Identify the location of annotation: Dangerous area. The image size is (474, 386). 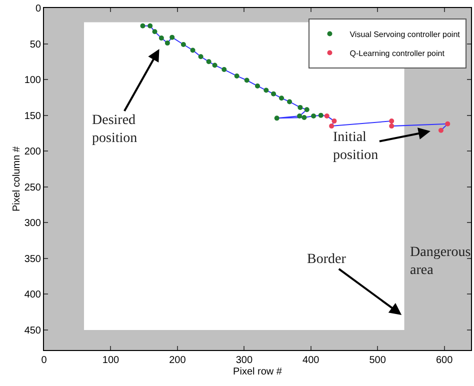
(440, 261).